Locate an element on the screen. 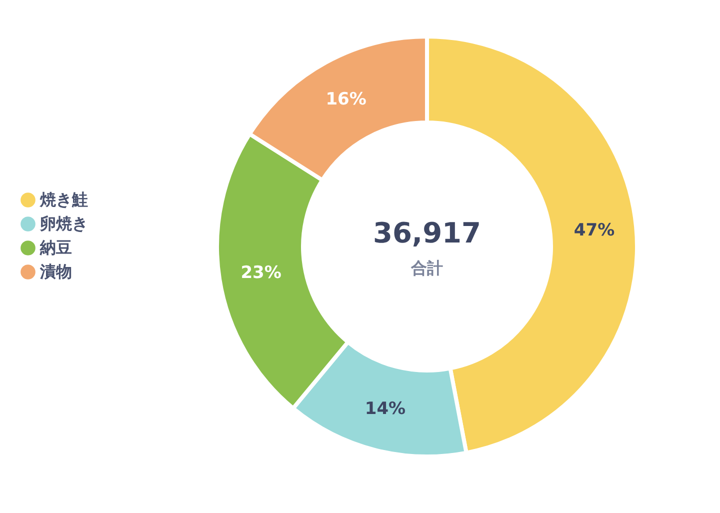 The height and width of the screenshot is (513, 720). data-label: 16% is located at coordinates (346, 99).